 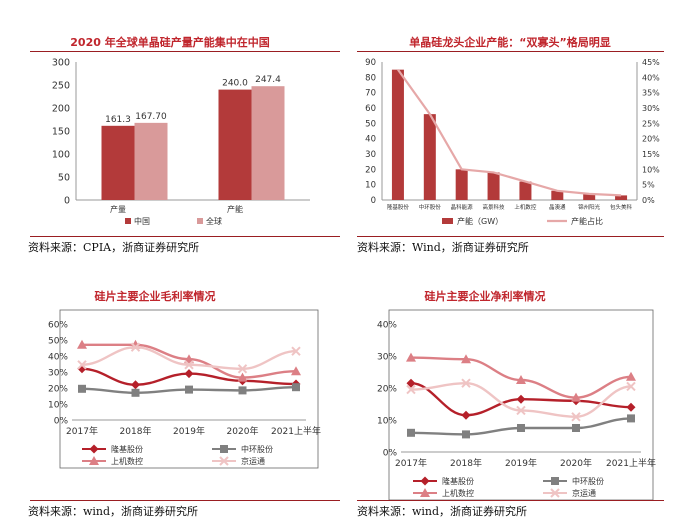 I want to click on y2-tick-label: 25%, so click(x=651, y=123).